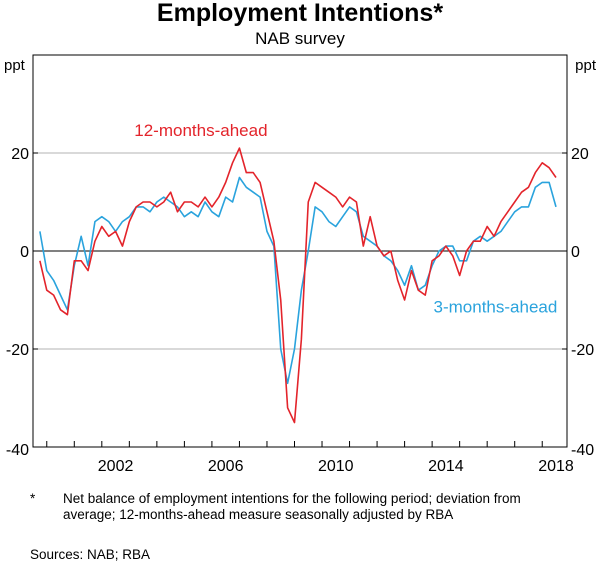 The image size is (600, 569). I want to click on y-tick-label-right: 20, so click(580, 154).